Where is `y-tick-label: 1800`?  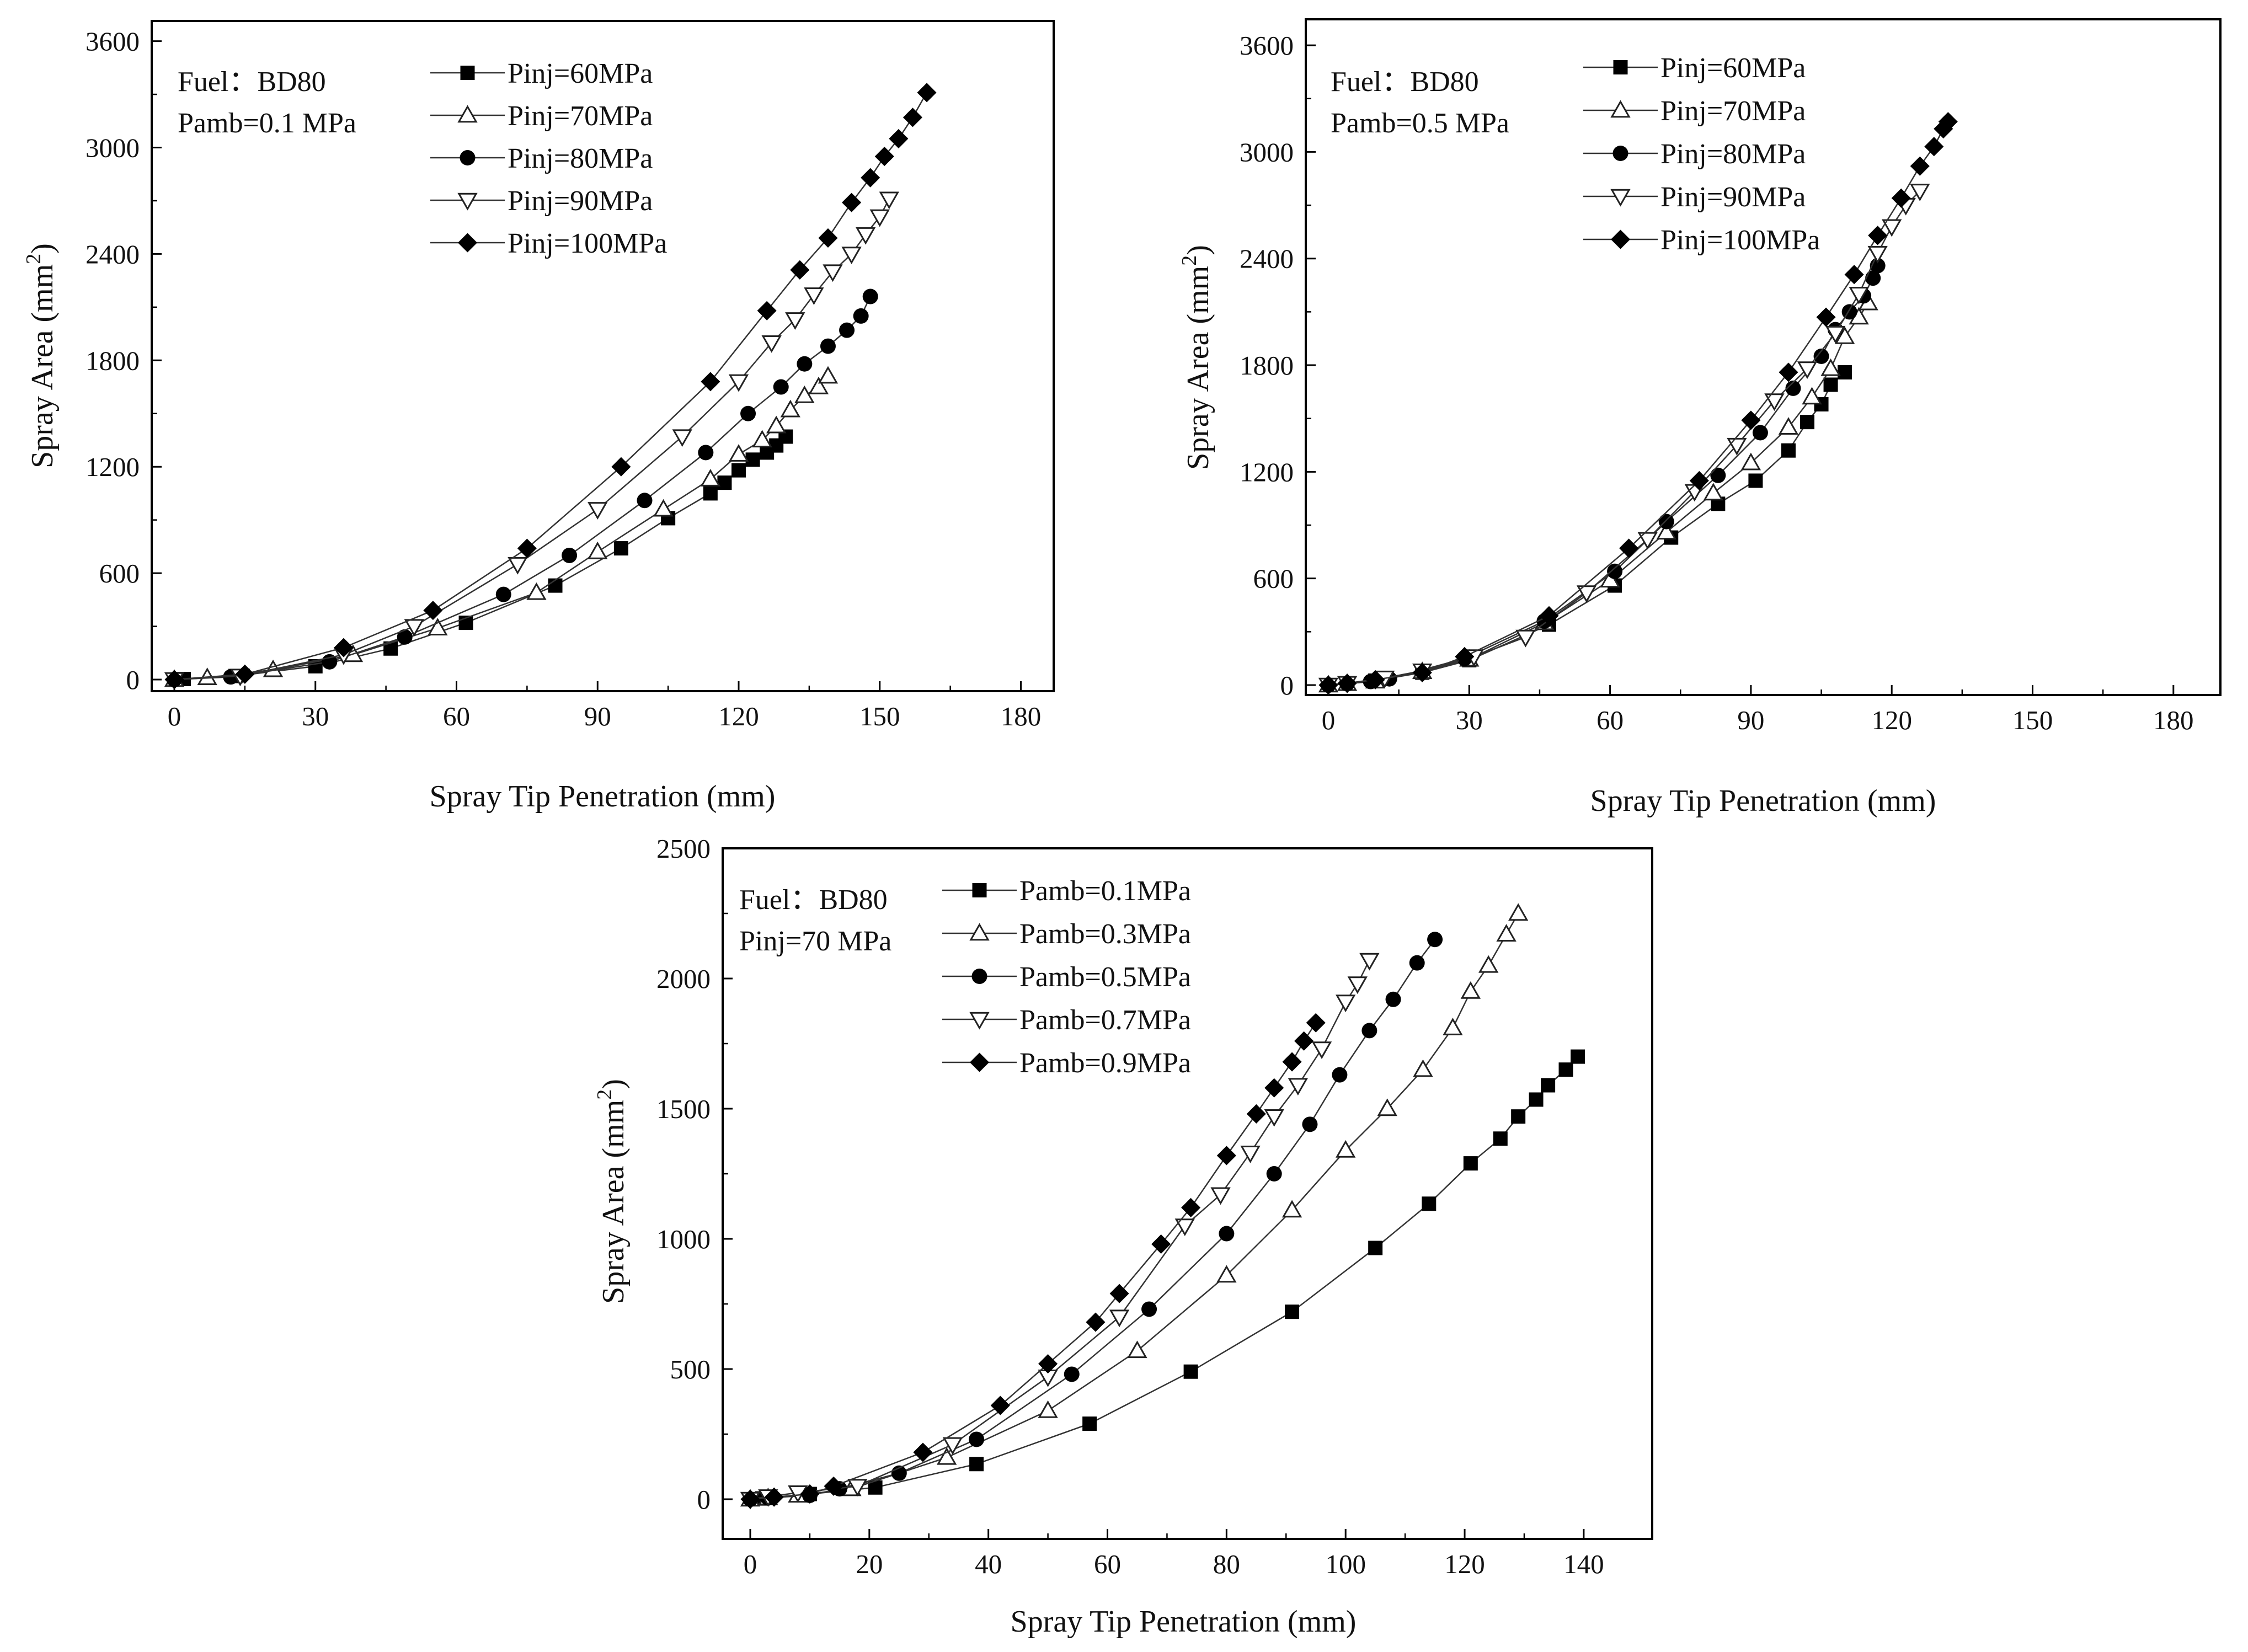 y-tick-label: 1800 is located at coordinates (113, 360).